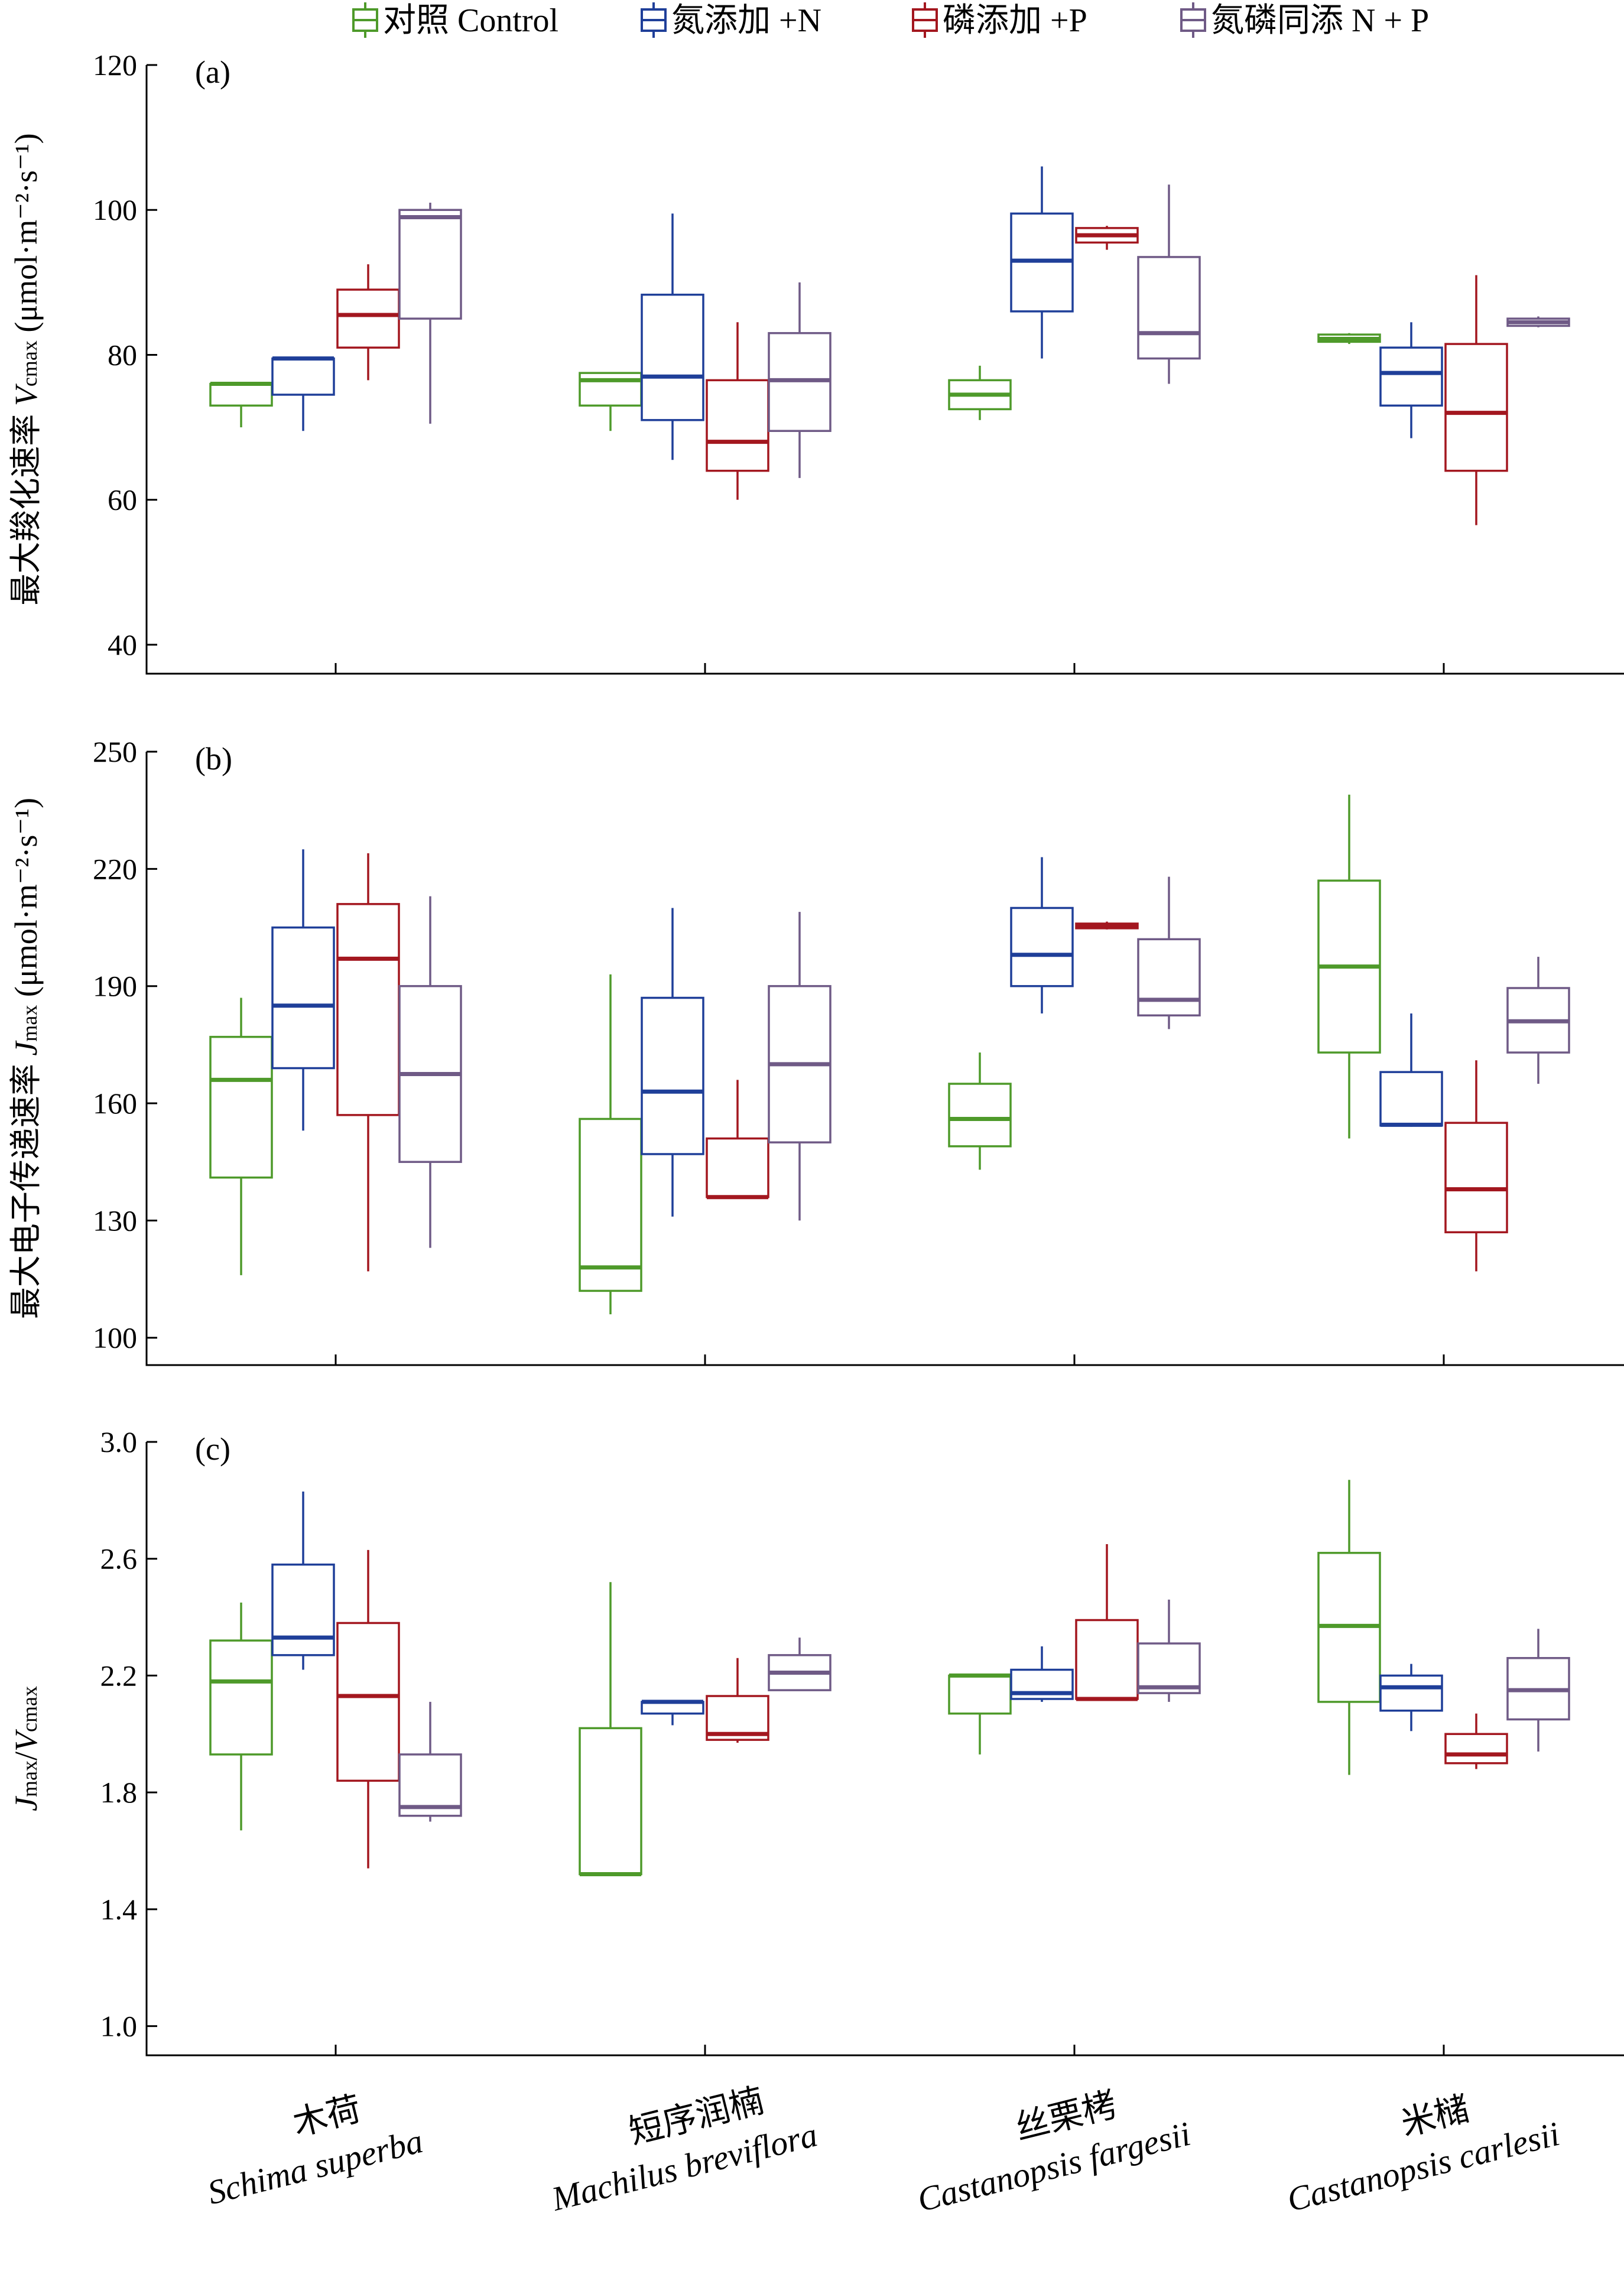  I want to click on legend: 对照 Control 氮添加 +N 磷添加 +P 氮磷同添 N + P, so click(891, 20).